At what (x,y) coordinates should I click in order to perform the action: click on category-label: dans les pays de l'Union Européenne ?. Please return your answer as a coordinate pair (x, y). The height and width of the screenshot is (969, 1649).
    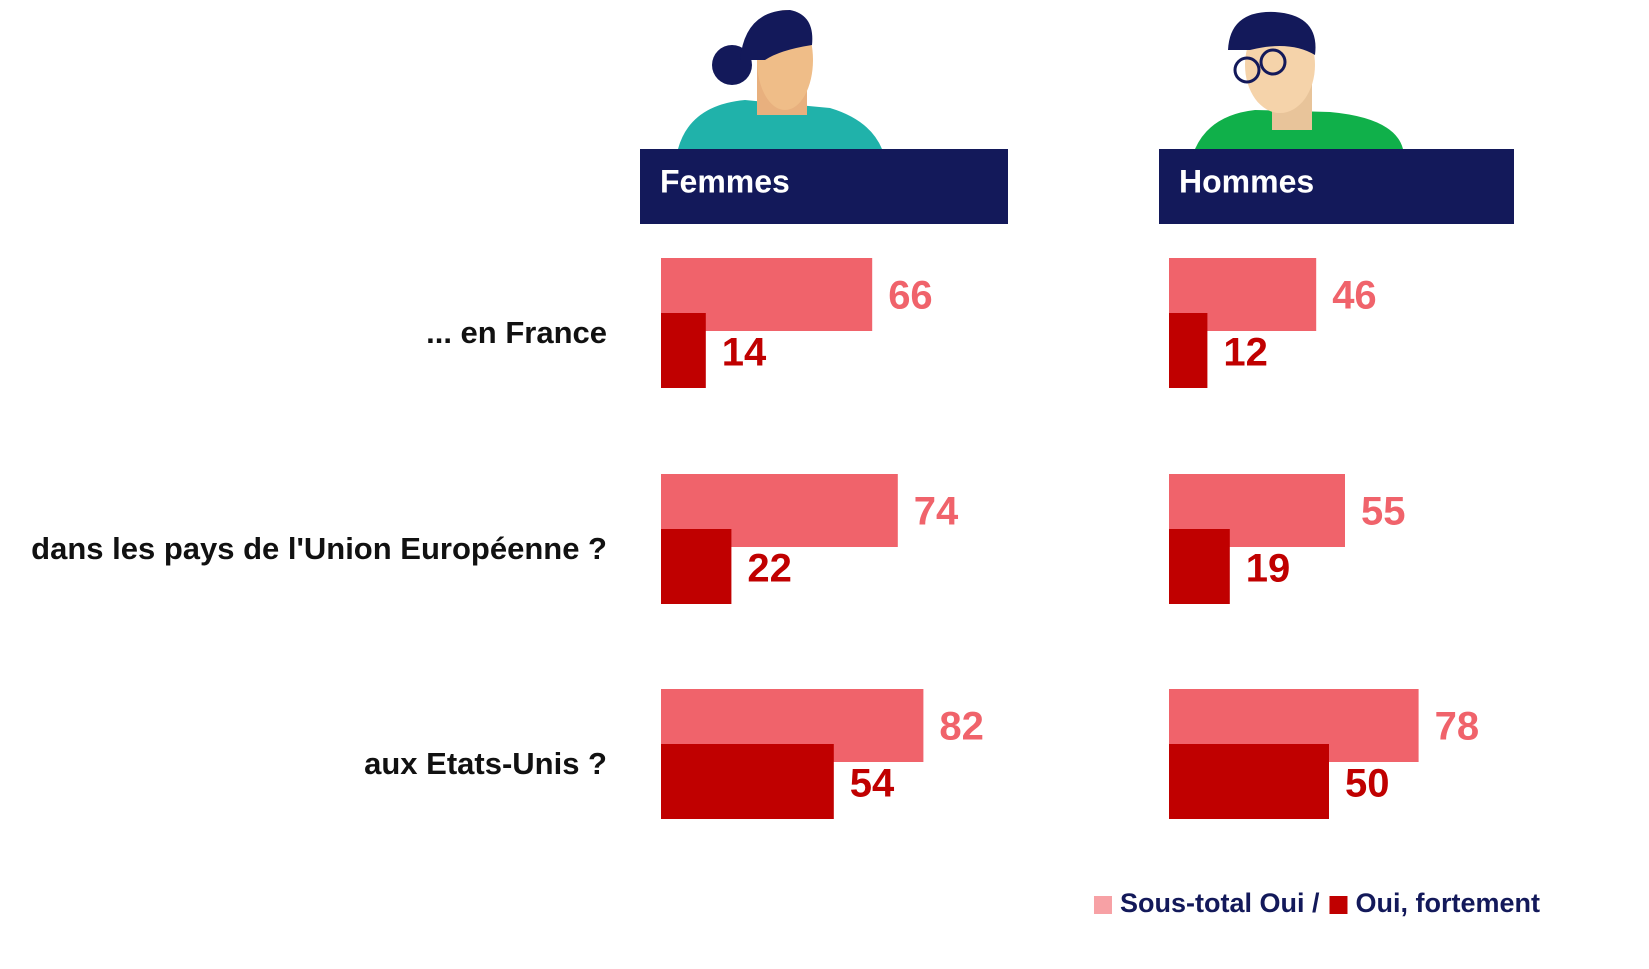
    Looking at the image, I should click on (319, 548).